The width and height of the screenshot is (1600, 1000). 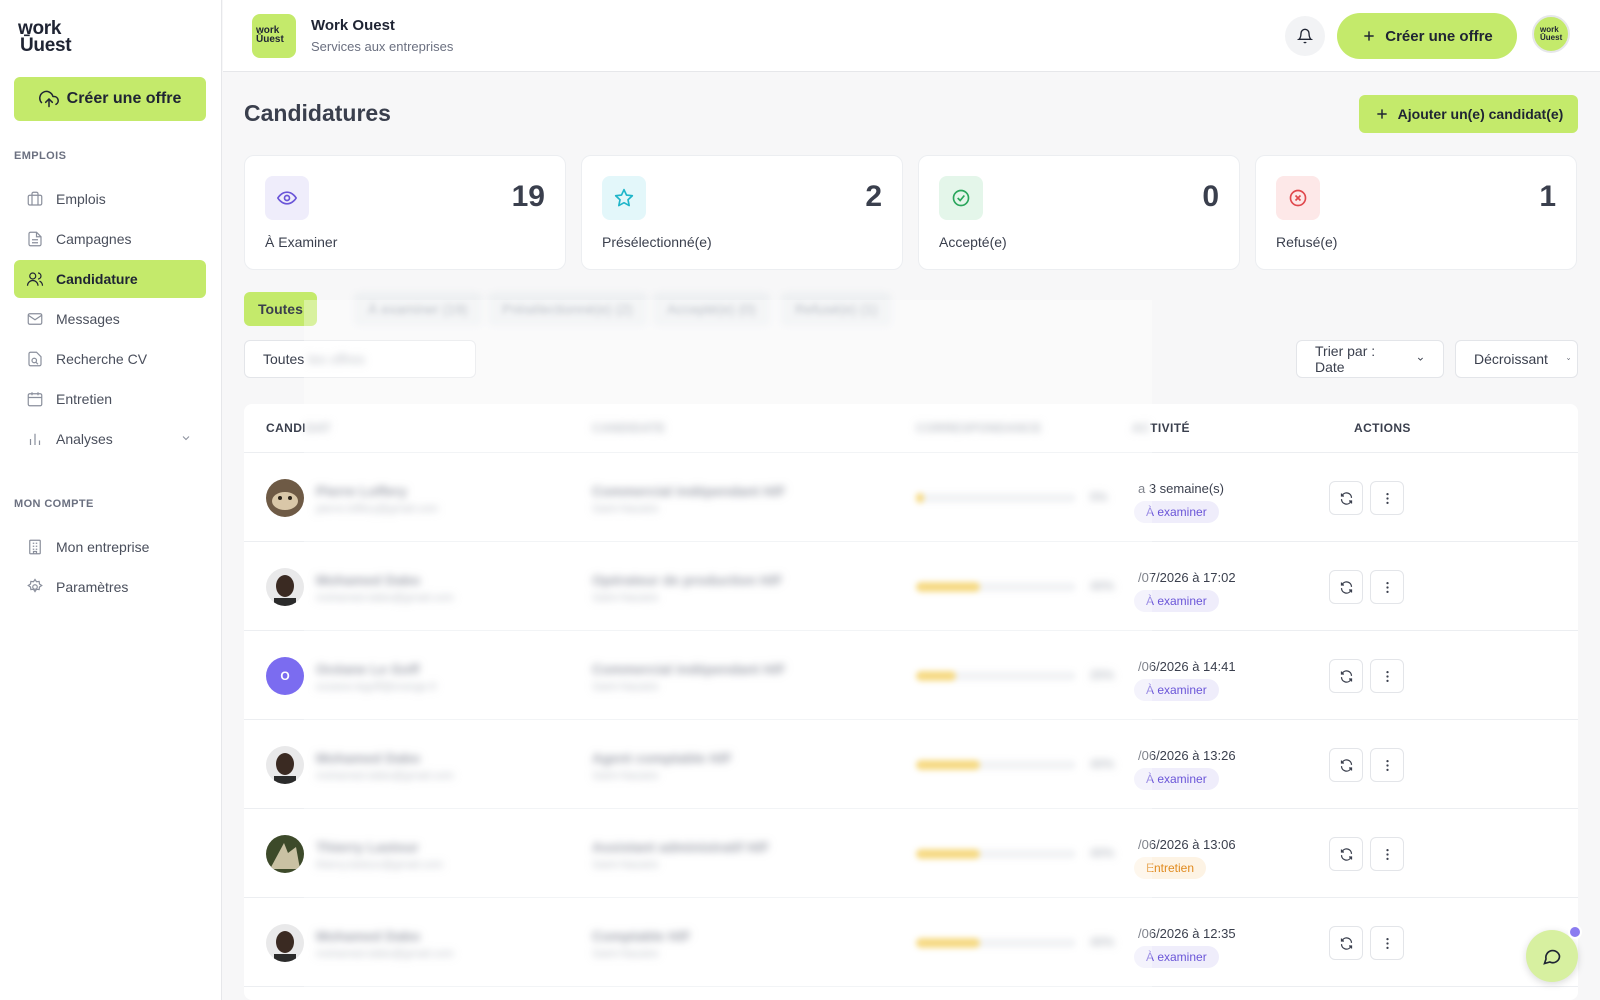 I want to click on sidebar-item-entretien: Entretien, so click(x=110, y=399).